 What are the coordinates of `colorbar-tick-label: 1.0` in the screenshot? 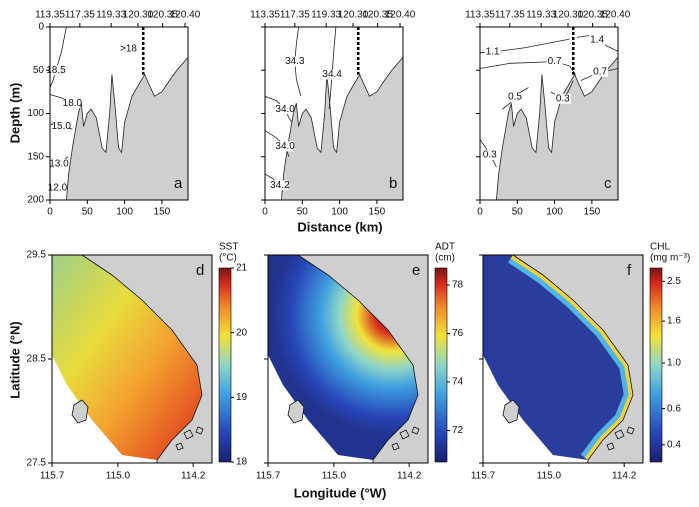 It's located at (674, 363).